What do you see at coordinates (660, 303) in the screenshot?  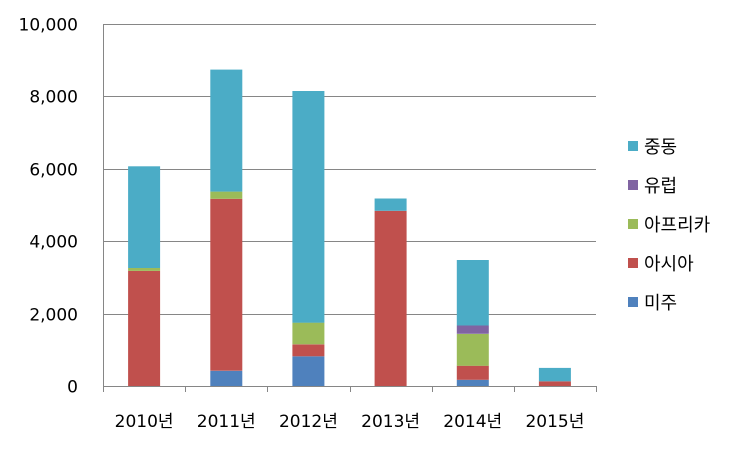 I see `legend-label: 미주` at bounding box center [660, 303].